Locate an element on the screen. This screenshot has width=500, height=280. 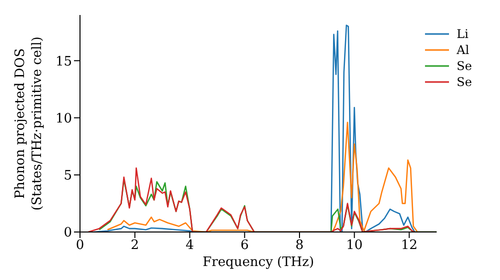
x-tick-label: 8 is located at coordinates (299, 246).